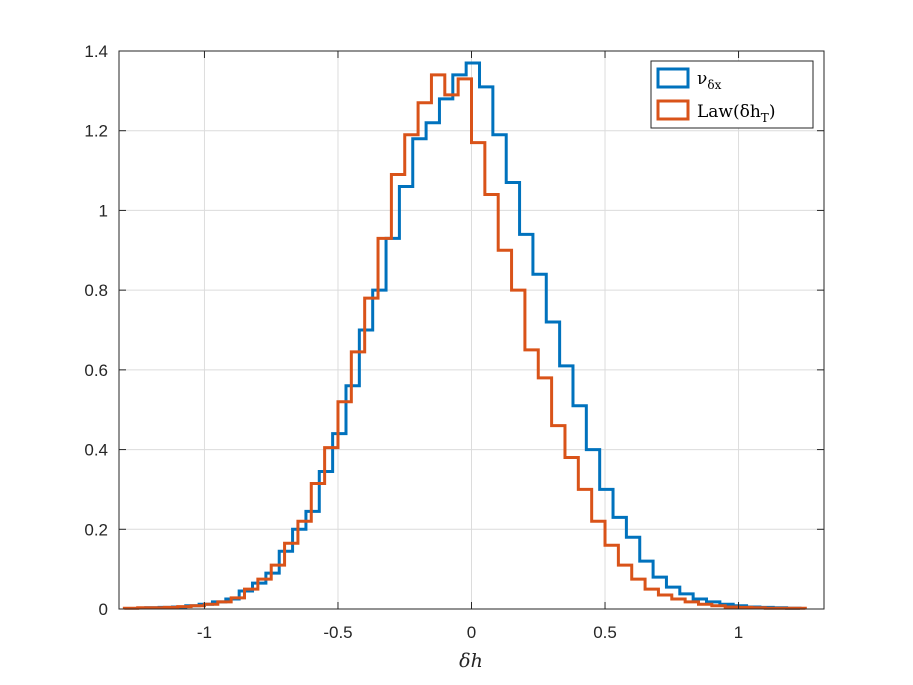  Describe the element at coordinates (96, 529) in the screenshot. I see `y-tick-label: 0.2` at that location.